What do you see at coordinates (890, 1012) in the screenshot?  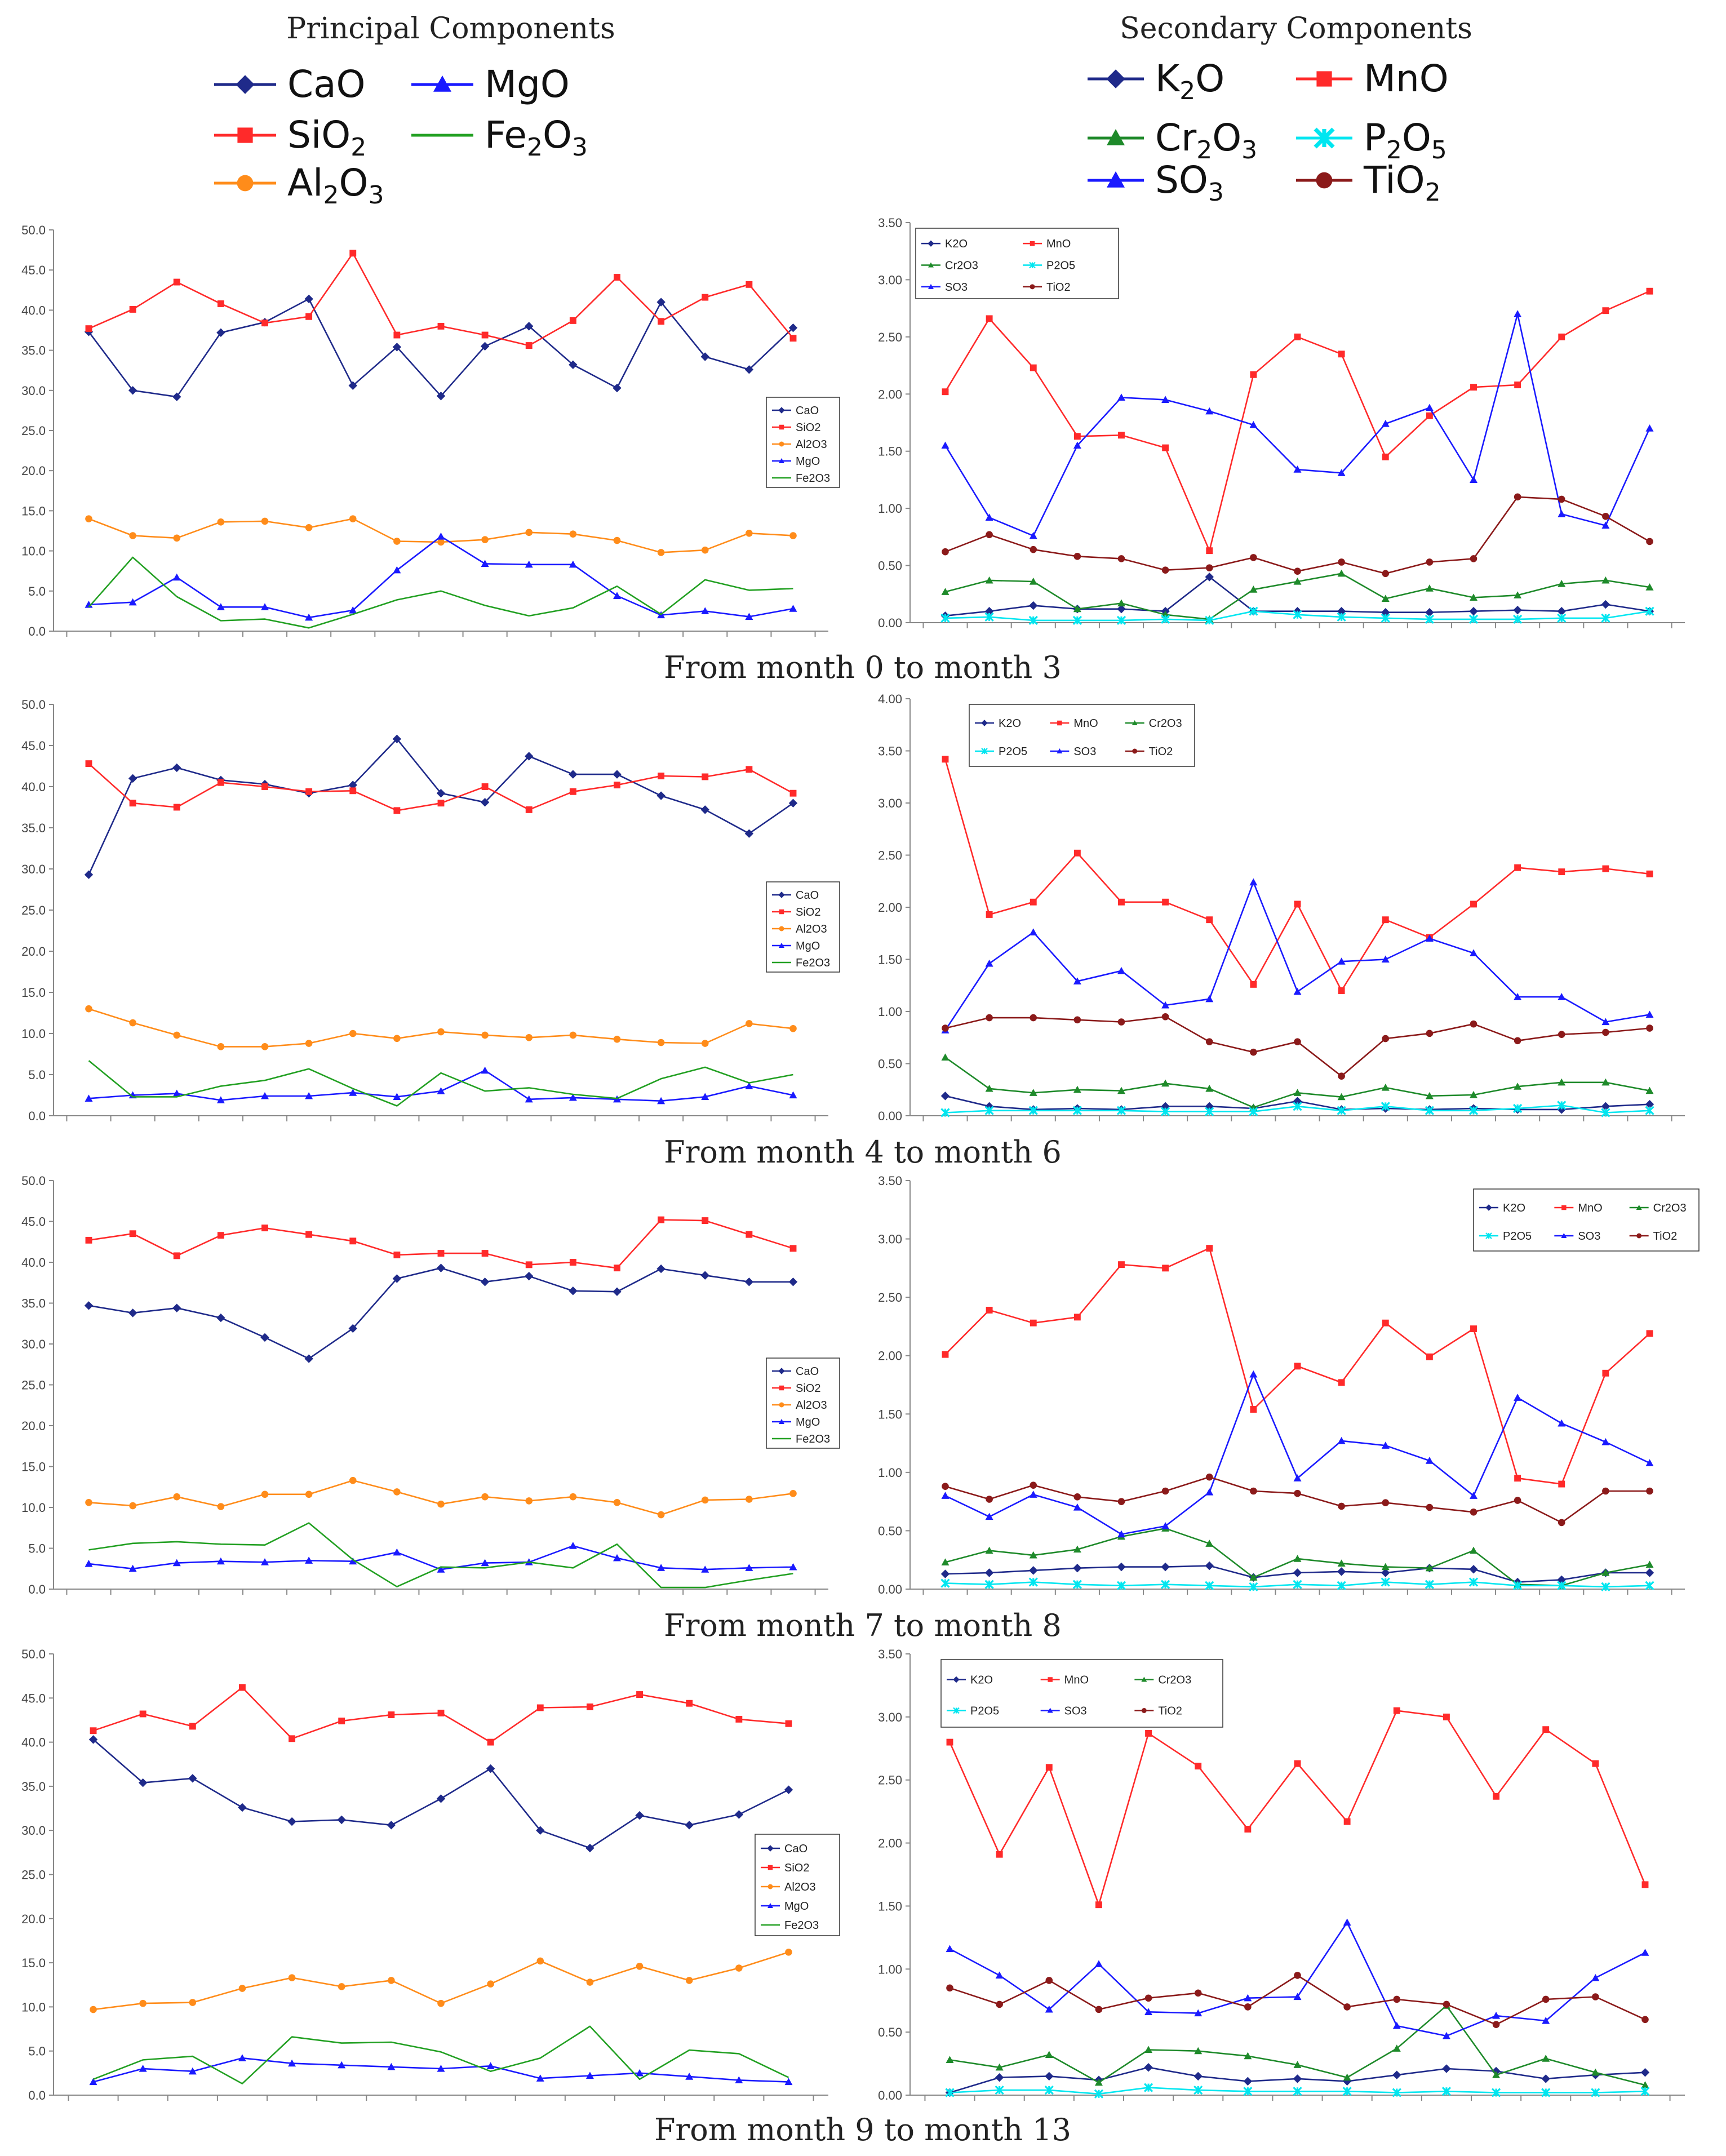 I see `y-tick-label: 1.00` at bounding box center [890, 1012].